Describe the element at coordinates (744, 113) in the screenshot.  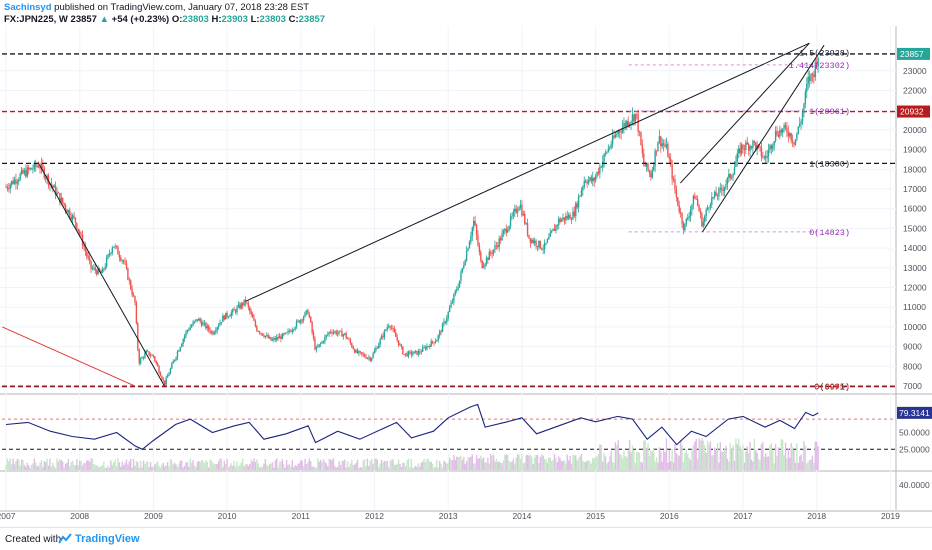
I see `trend-line` at that location.